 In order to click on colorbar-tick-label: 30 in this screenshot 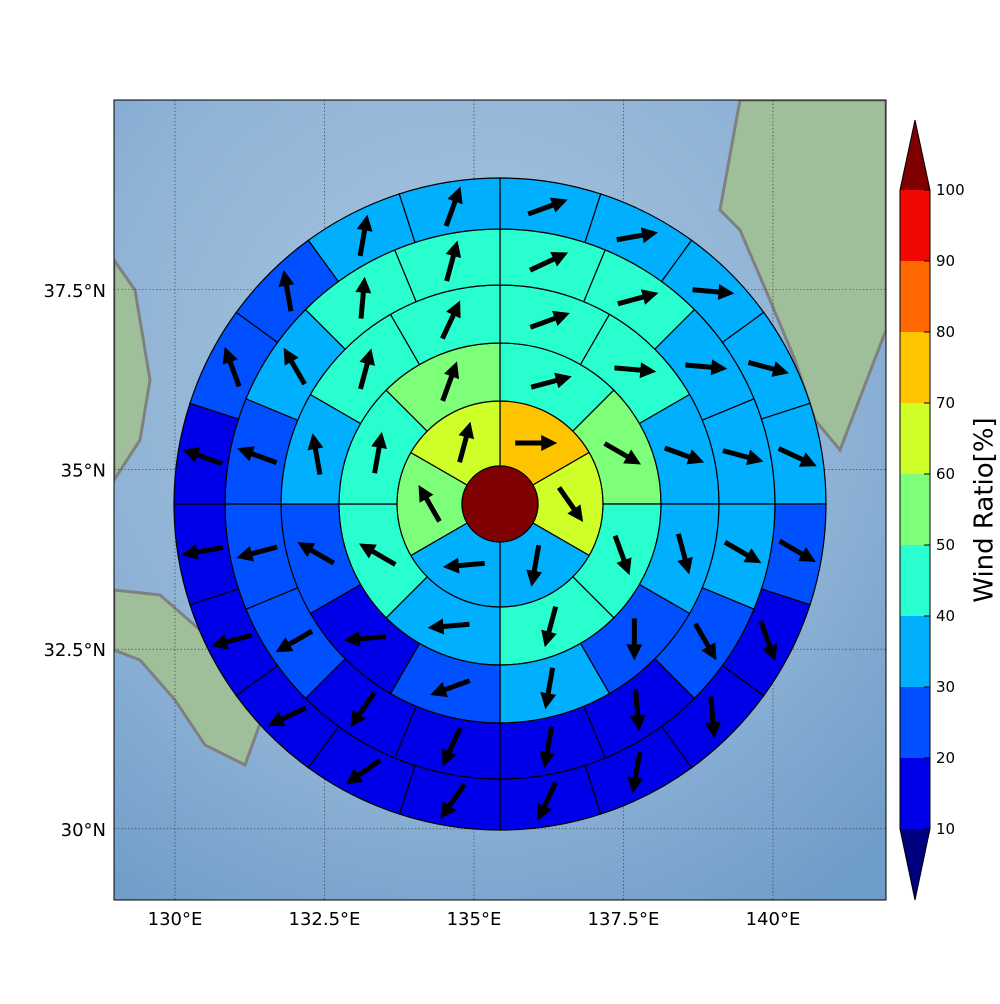, I will do `click(945, 687)`.